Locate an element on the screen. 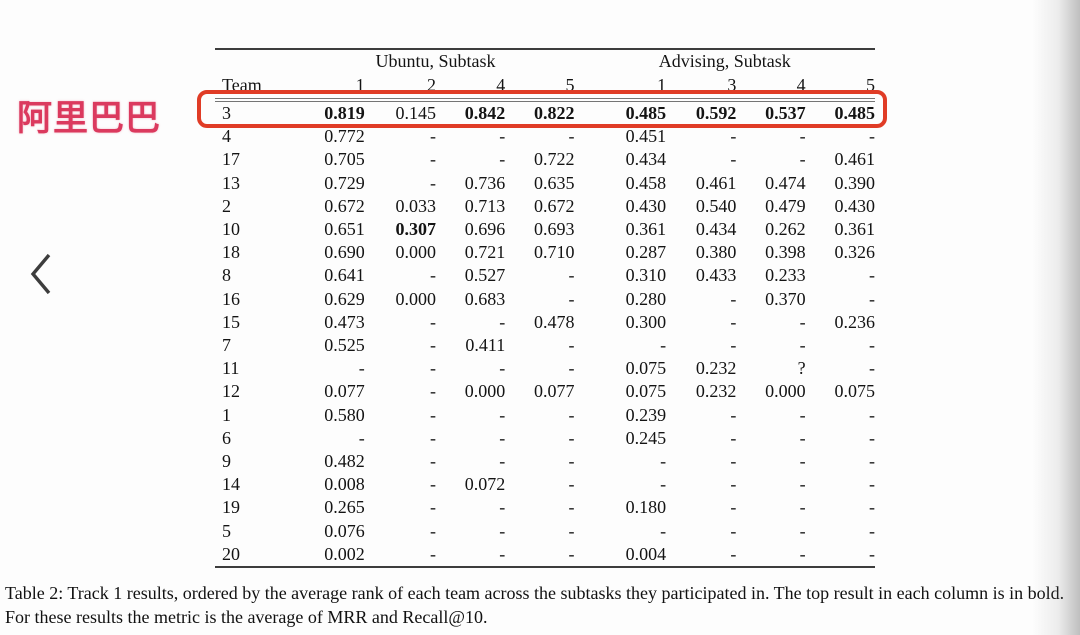 The width and height of the screenshot is (1080, 635). value-cell: 0.380 is located at coordinates (716, 252).